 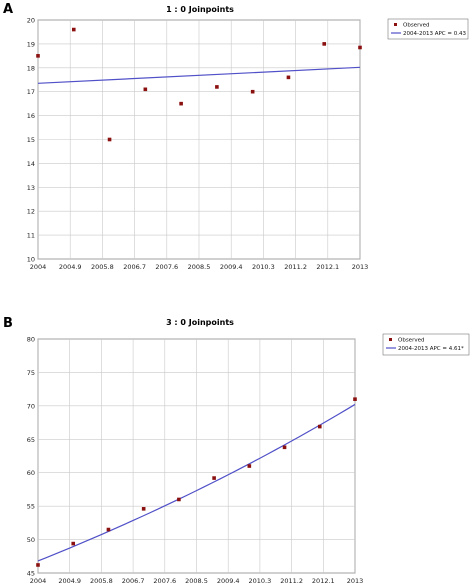 I want to click on panel-letter: B, so click(x=8, y=323).